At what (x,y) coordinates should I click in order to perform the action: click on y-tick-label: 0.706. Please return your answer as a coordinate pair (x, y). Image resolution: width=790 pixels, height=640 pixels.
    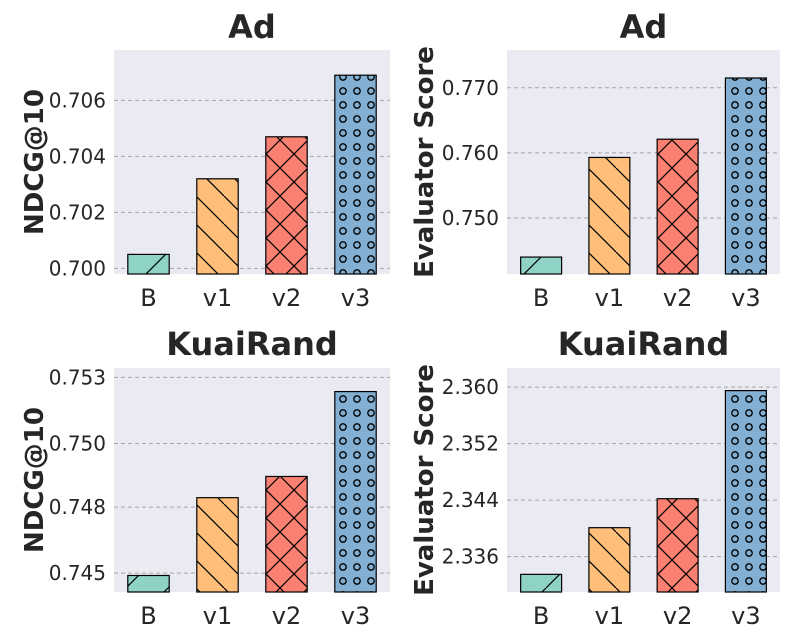
    Looking at the image, I should click on (77, 100).